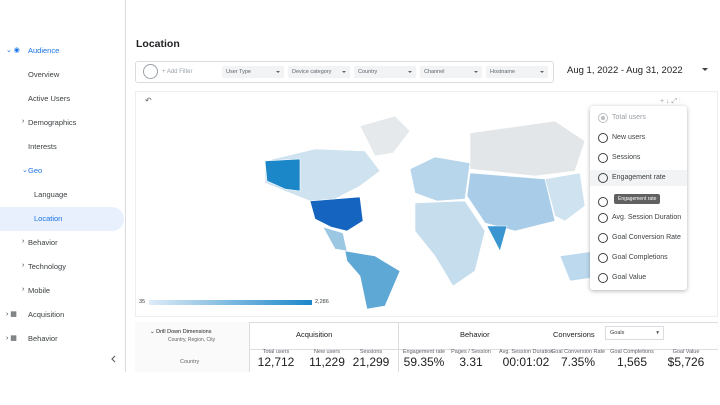 The image size is (720, 405). I want to click on filter-dropdown: Country, so click(385, 72).